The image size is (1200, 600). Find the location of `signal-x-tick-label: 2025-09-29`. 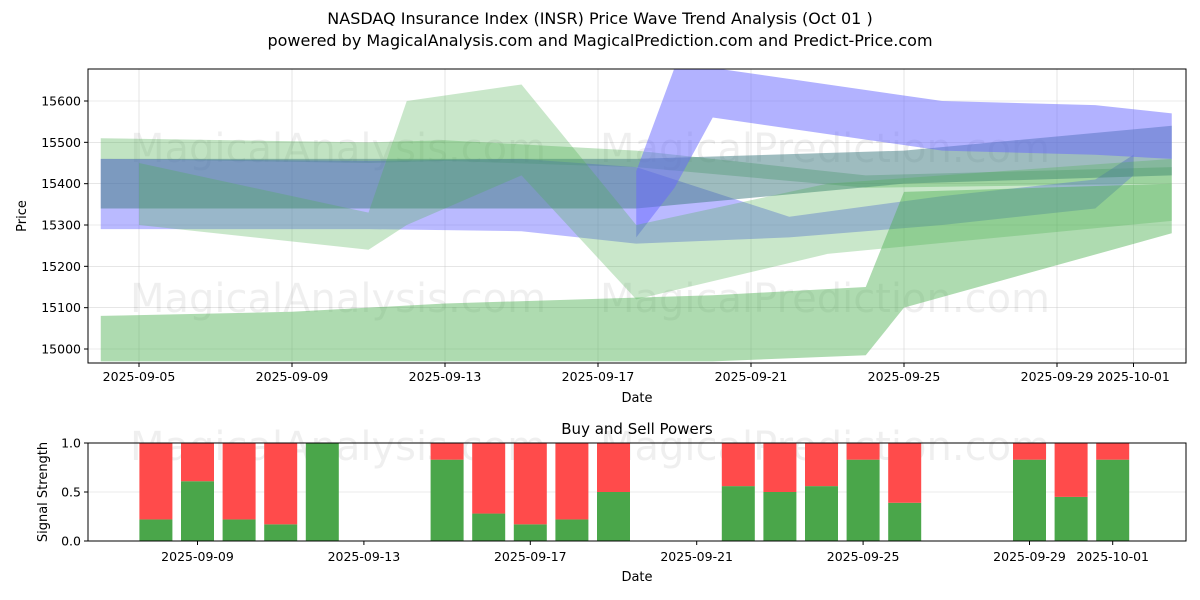

signal-x-tick-label: 2025-09-29 is located at coordinates (1029, 556).